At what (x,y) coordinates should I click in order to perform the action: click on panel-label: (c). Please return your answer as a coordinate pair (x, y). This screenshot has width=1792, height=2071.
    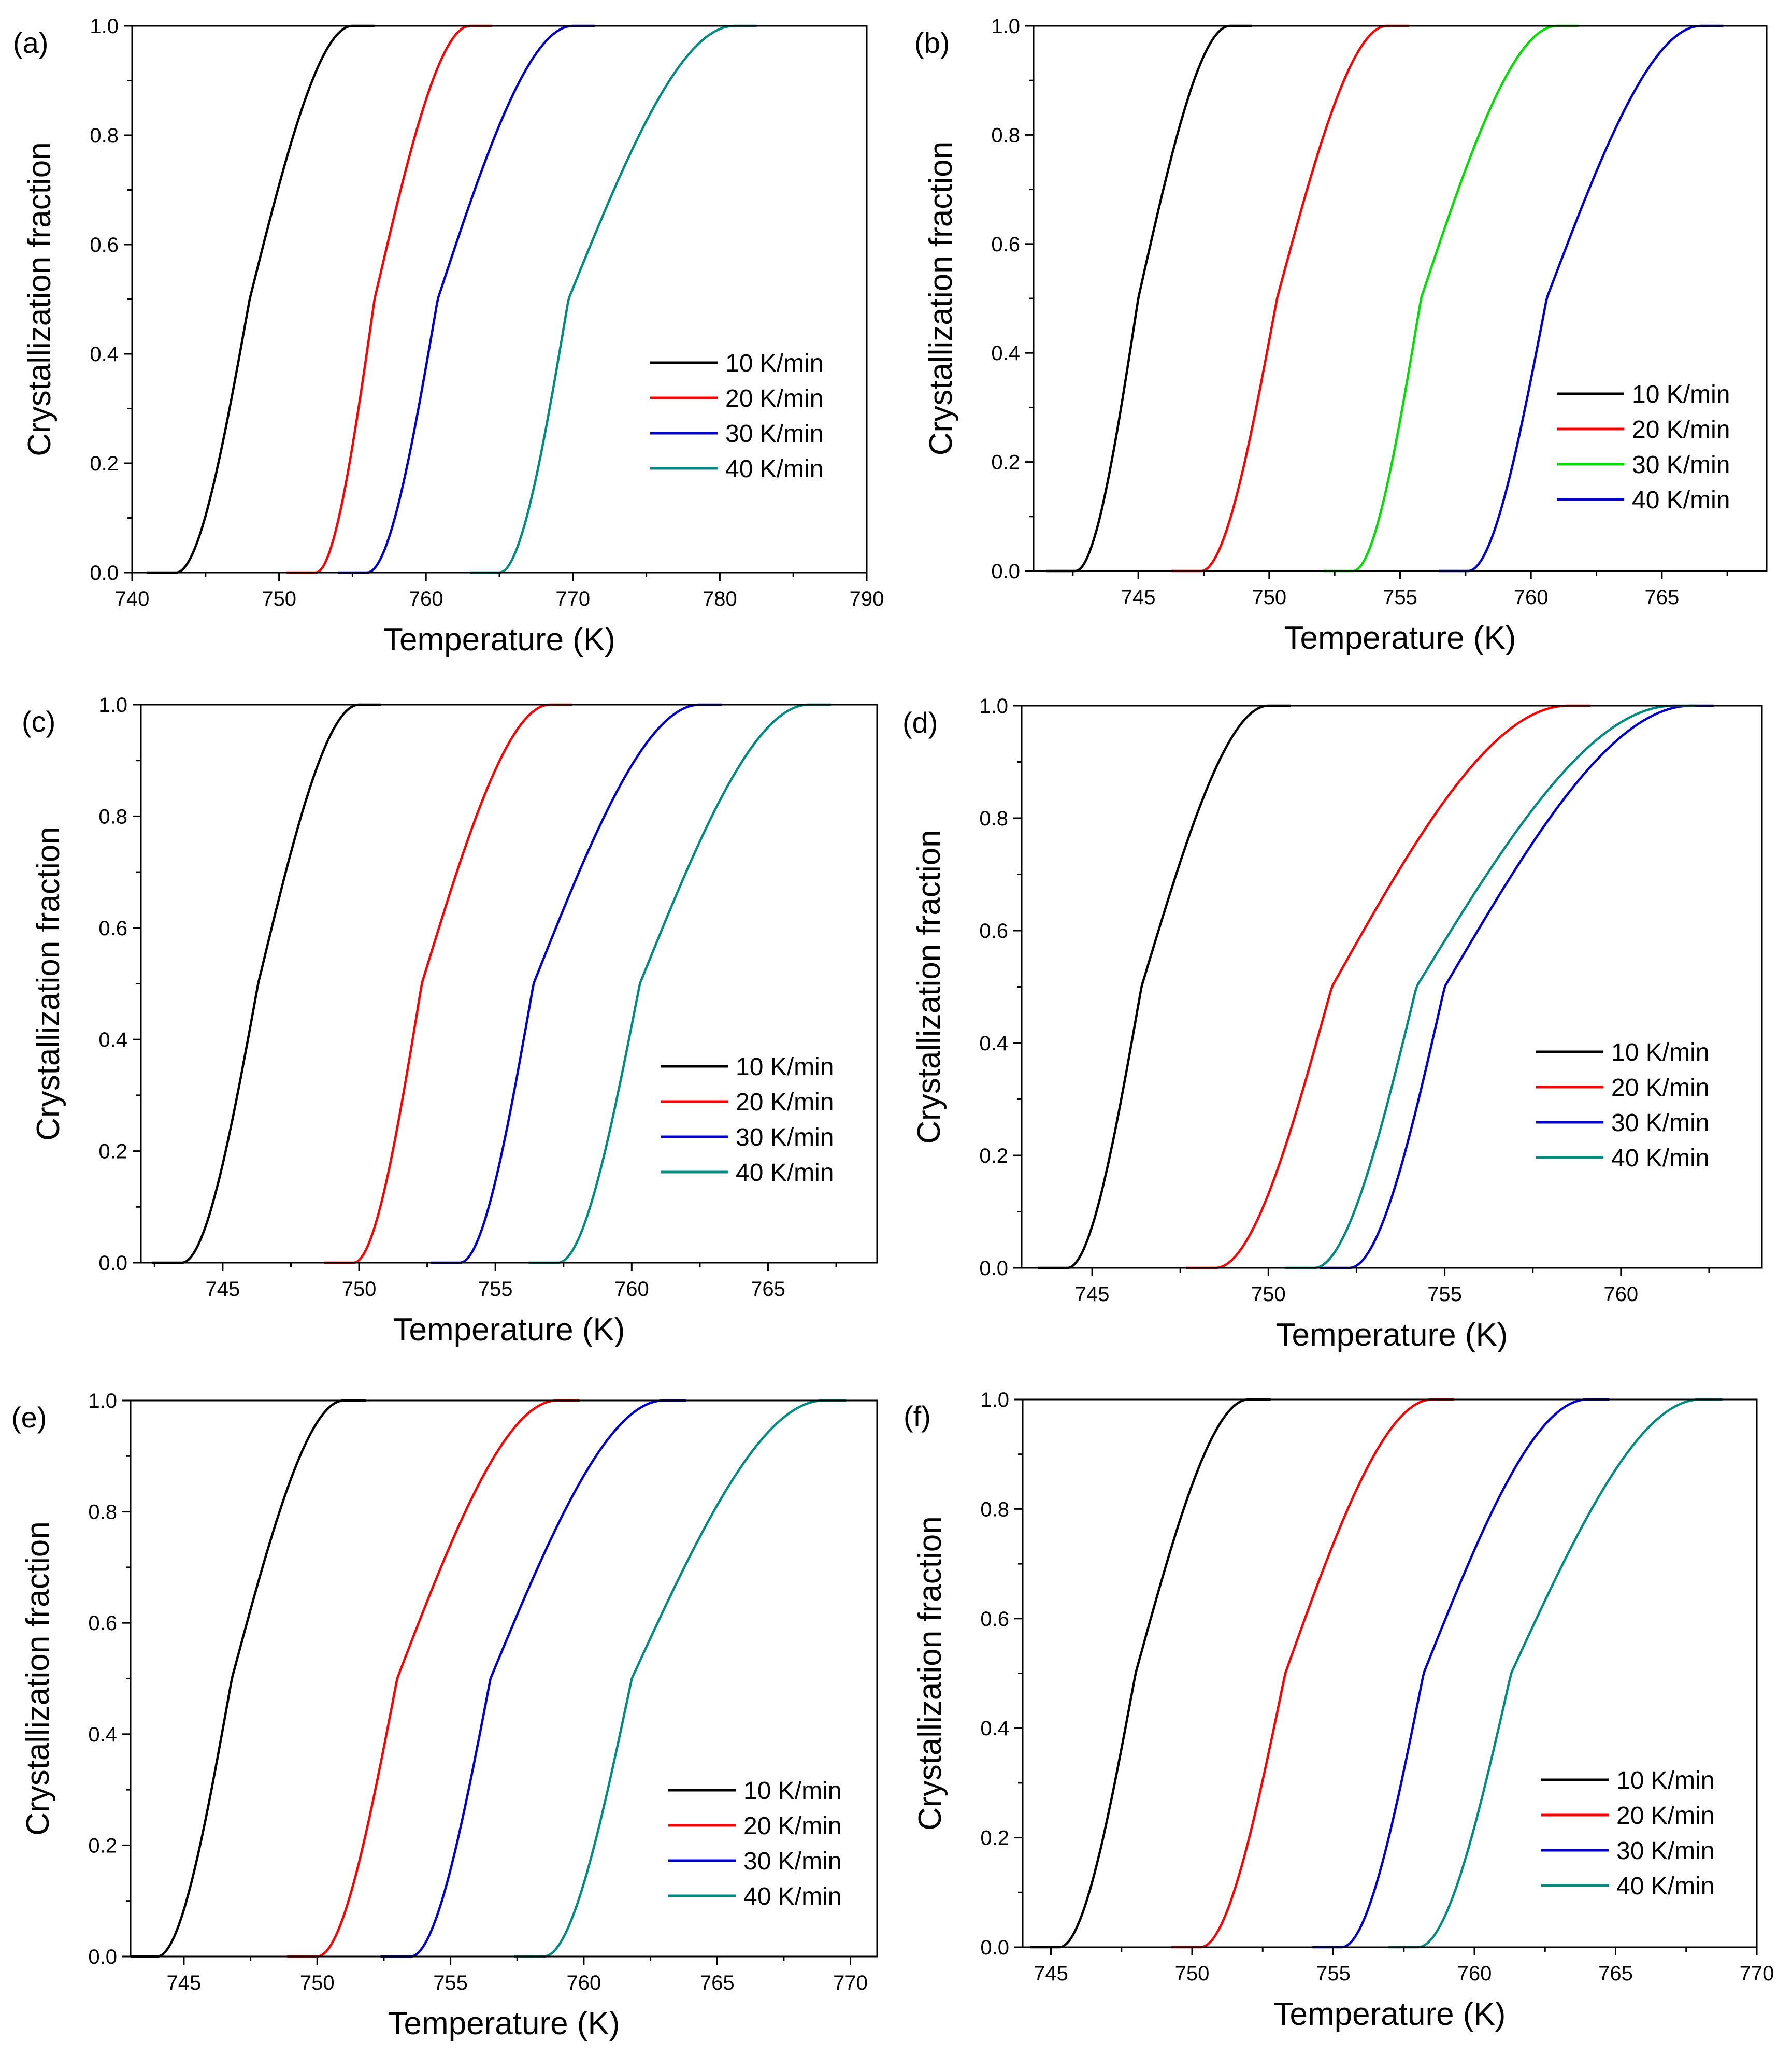
    Looking at the image, I should click on (38, 721).